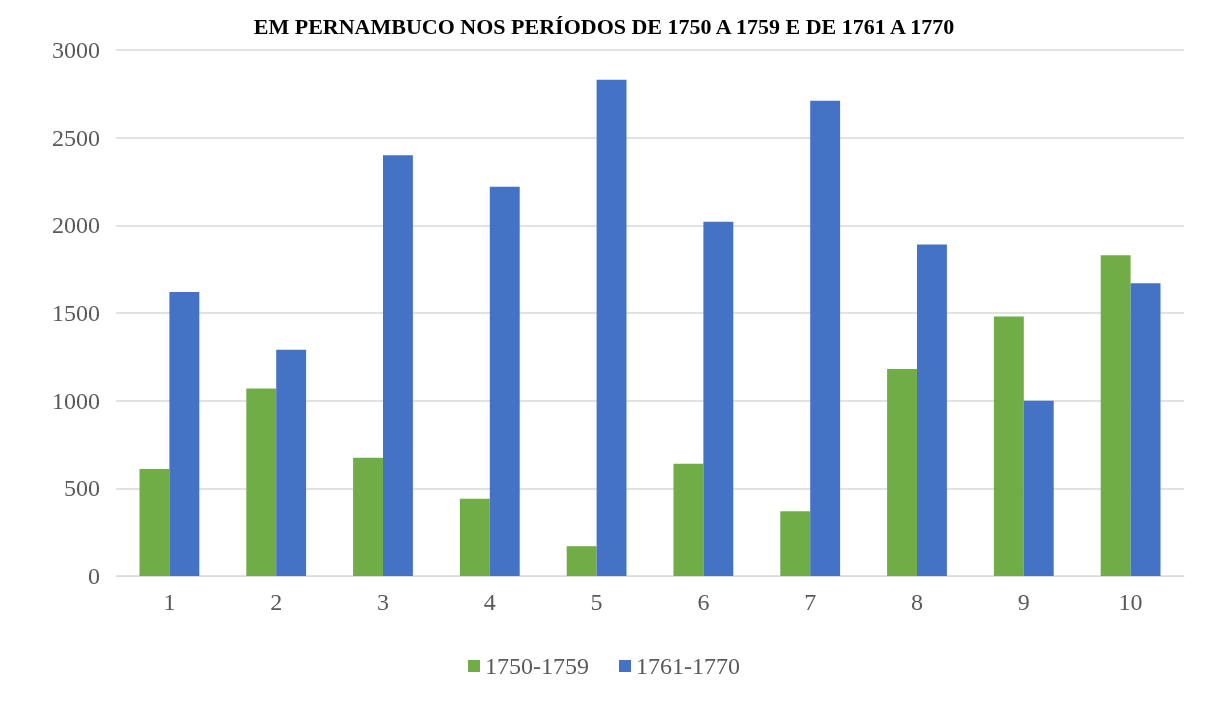  I want to click on legend-label: 1750-1759, so click(537, 666).